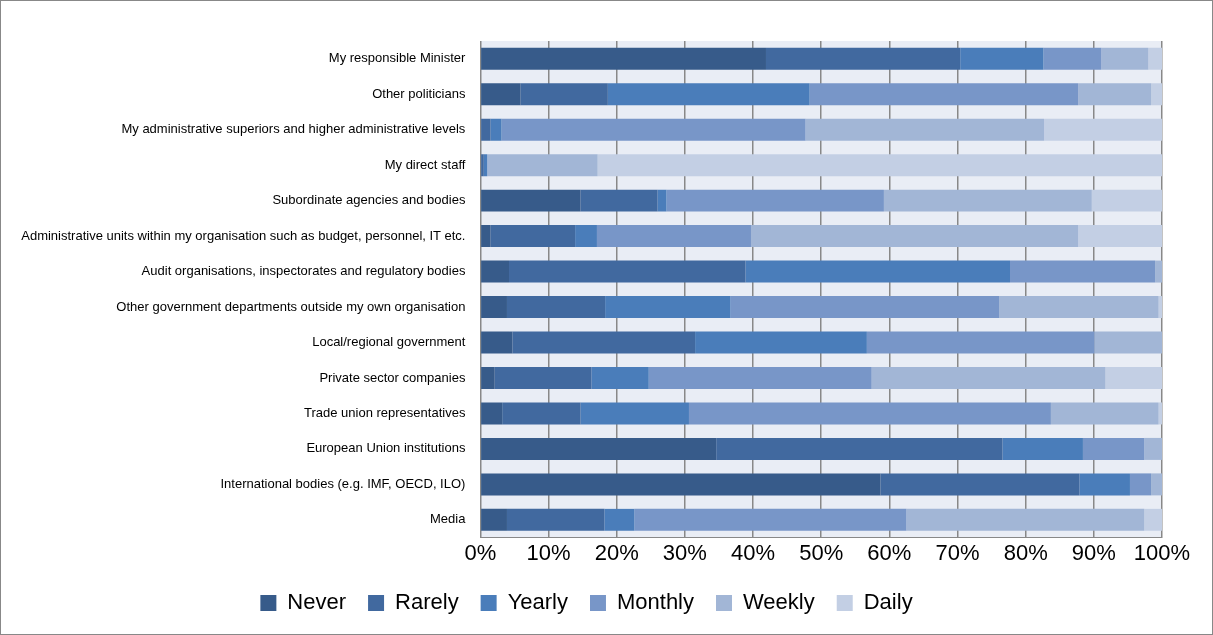  What do you see at coordinates (821, 552) in the screenshot?
I see `x-tick-label: 50%` at bounding box center [821, 552].